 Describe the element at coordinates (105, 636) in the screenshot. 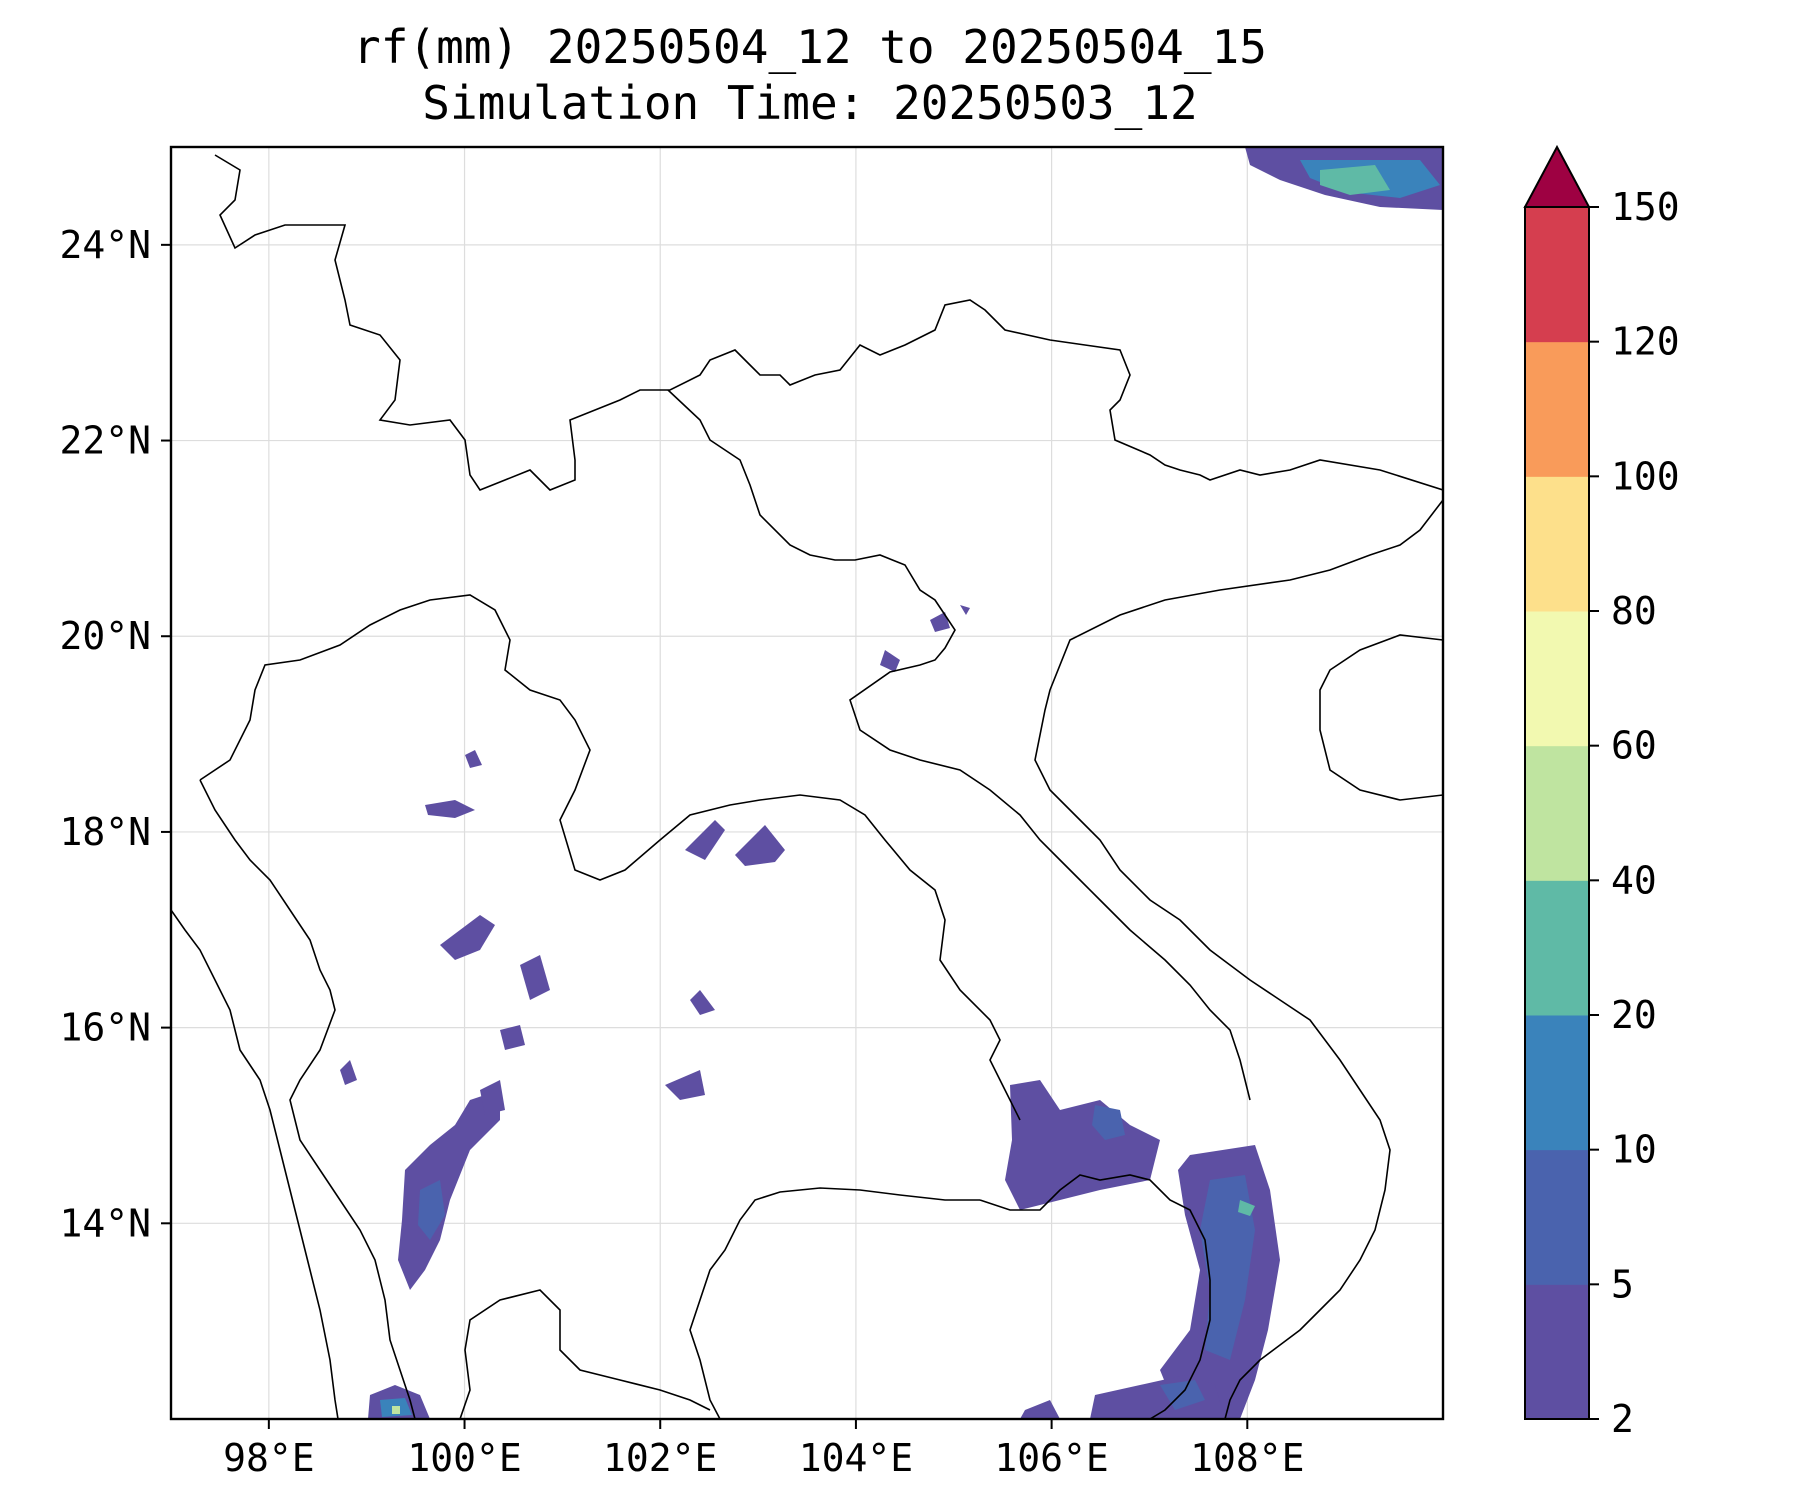

I see `lat-tick-label: 20°N` at that location.